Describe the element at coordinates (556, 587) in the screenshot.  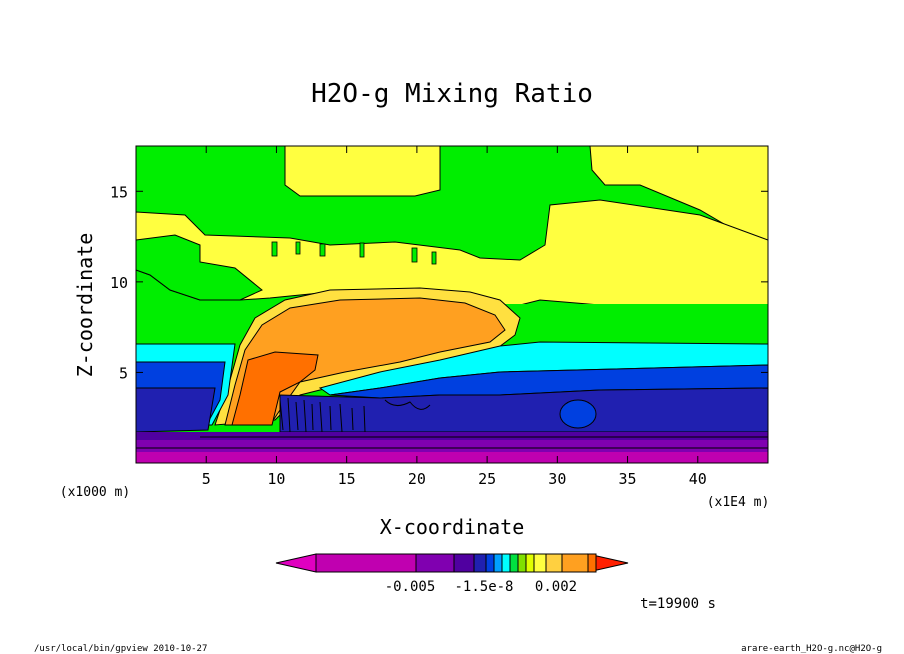
I see `colorbar-tick-label: 0.002` at that location.